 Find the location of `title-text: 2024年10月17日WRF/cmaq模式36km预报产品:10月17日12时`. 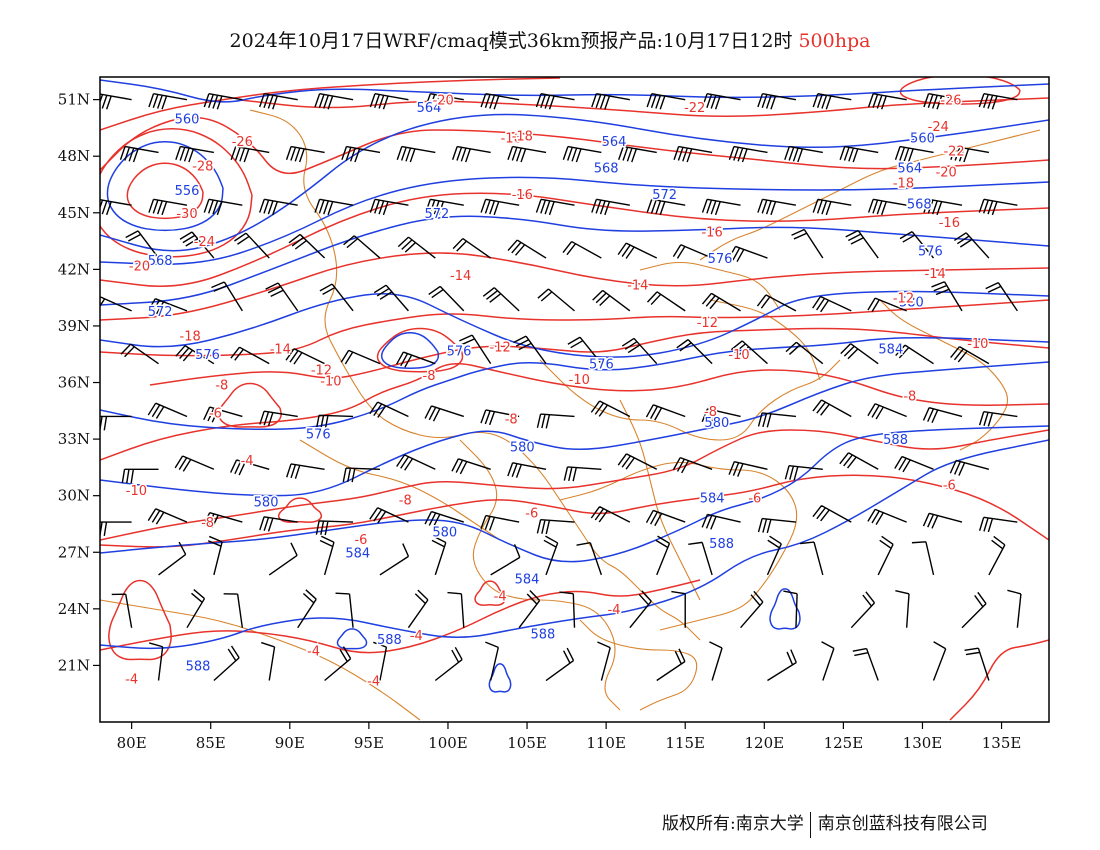

title-text: 2024年10月17日WRF/cmaq模式36km预报产品:10月17日12时 is located at coordinates (511, 41).